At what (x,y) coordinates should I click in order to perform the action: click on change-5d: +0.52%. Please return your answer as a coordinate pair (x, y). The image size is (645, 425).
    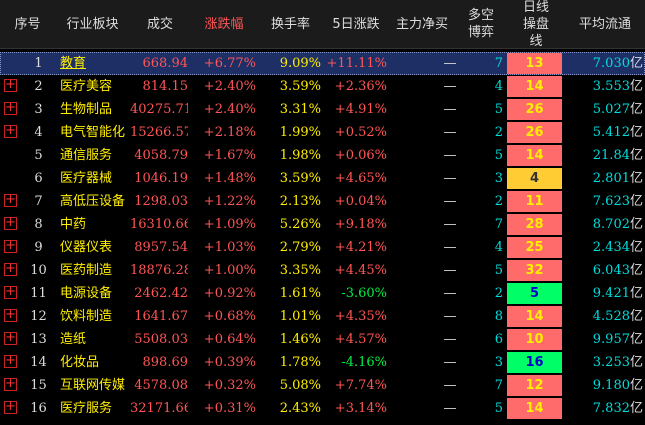
    Looking at the image, I should click on (360, 132).